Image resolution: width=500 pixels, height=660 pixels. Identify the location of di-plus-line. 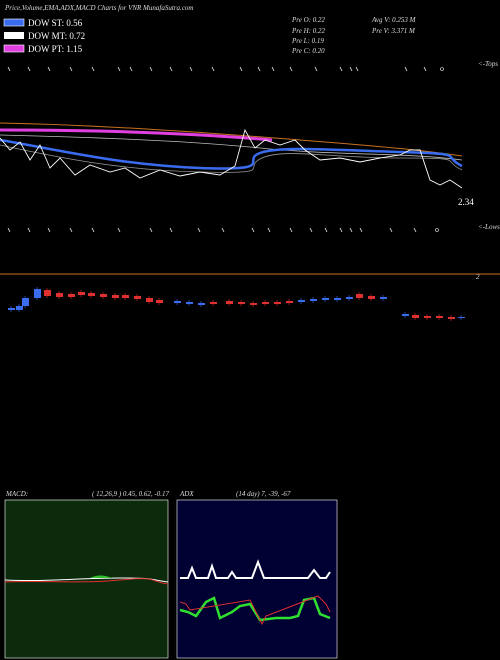
(255, 609).